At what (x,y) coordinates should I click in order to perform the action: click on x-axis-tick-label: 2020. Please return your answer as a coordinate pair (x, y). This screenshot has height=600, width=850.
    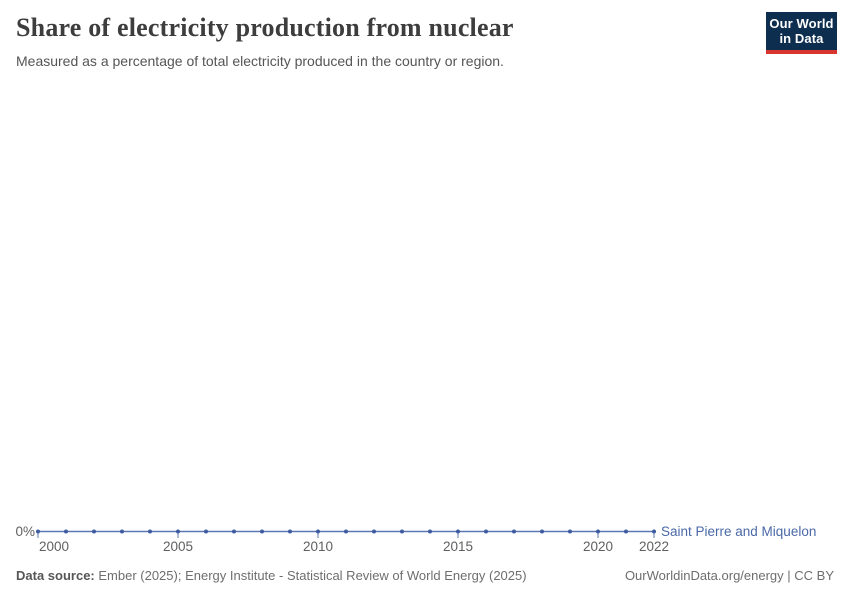
    Looking at the image, I should click on (598, 546).